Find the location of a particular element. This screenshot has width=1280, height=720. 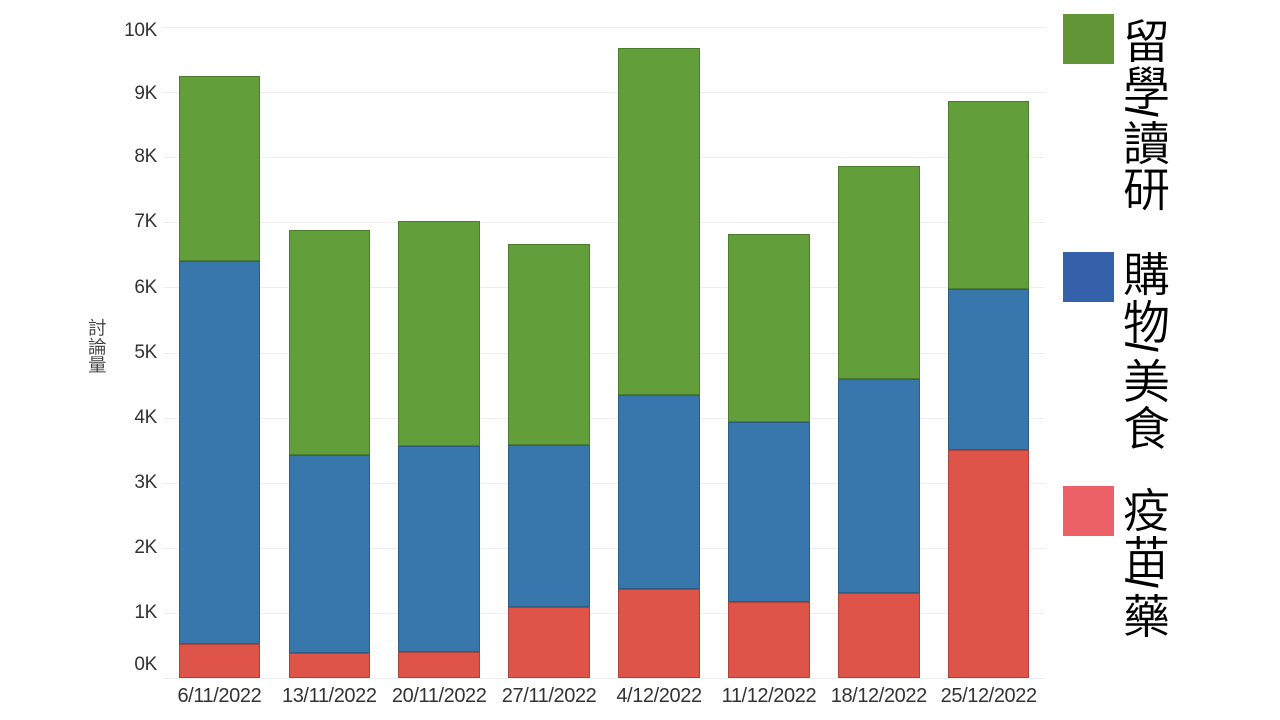

gridline-10K is located at coordinates (604, 27).